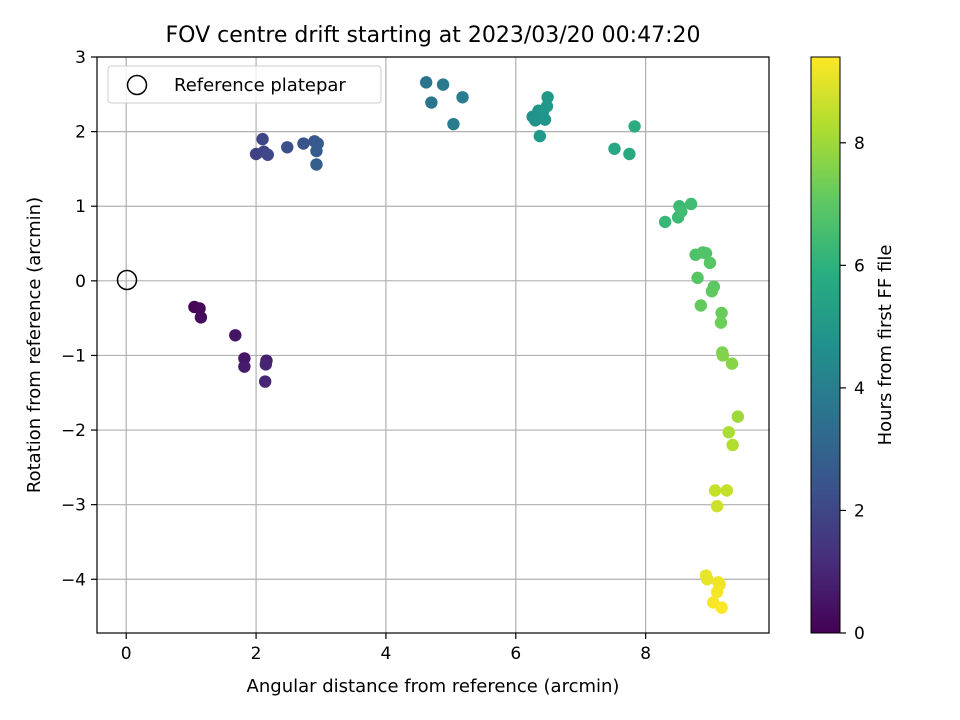  Describe the element at coordinates (73, 431) in the screenshot. I see `y-tick-label: −2` at that location.